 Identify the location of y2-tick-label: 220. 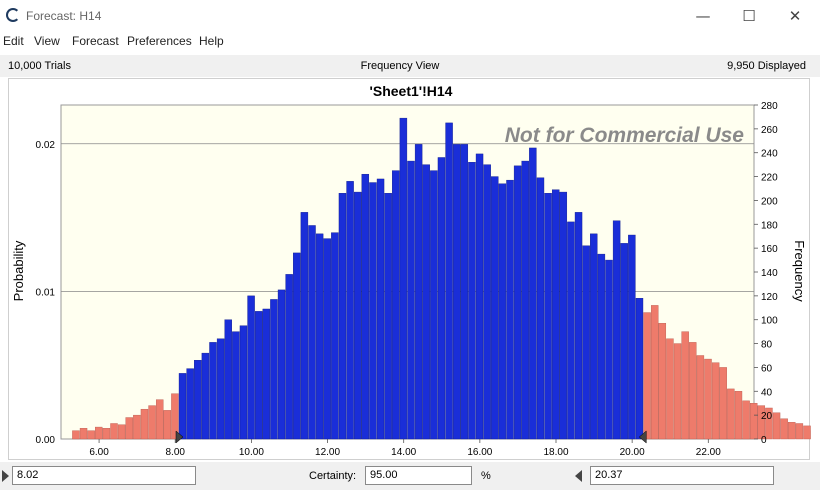
(769, 178).